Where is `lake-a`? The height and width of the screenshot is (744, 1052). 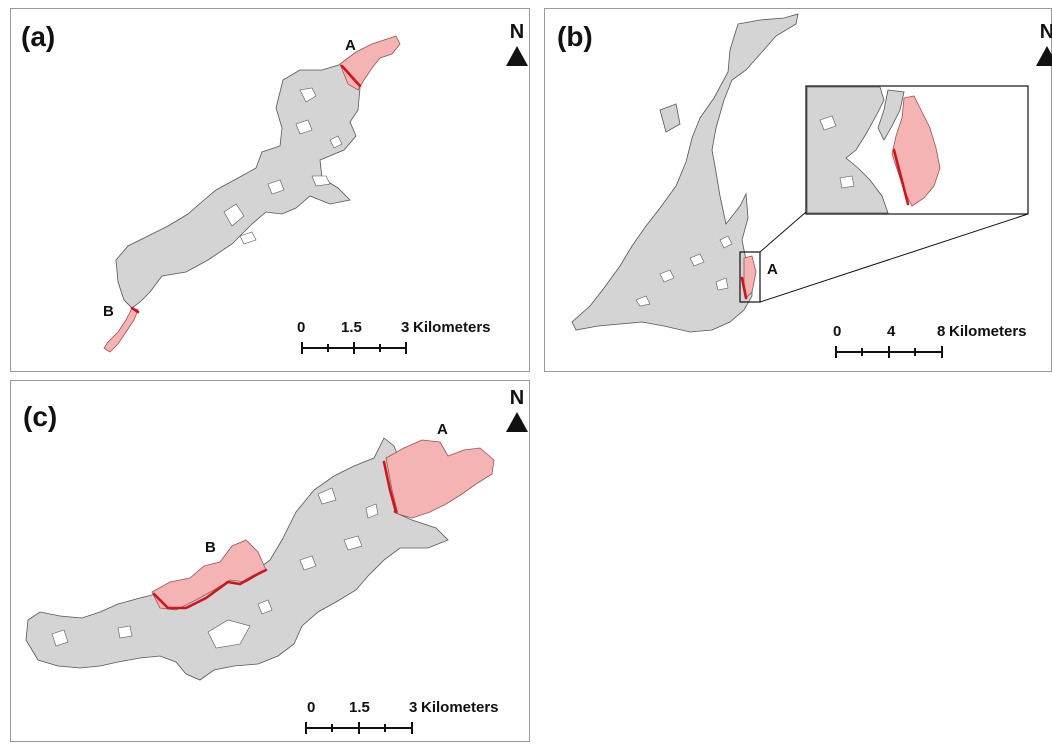 lake-a is located at coordinates (252, 194).